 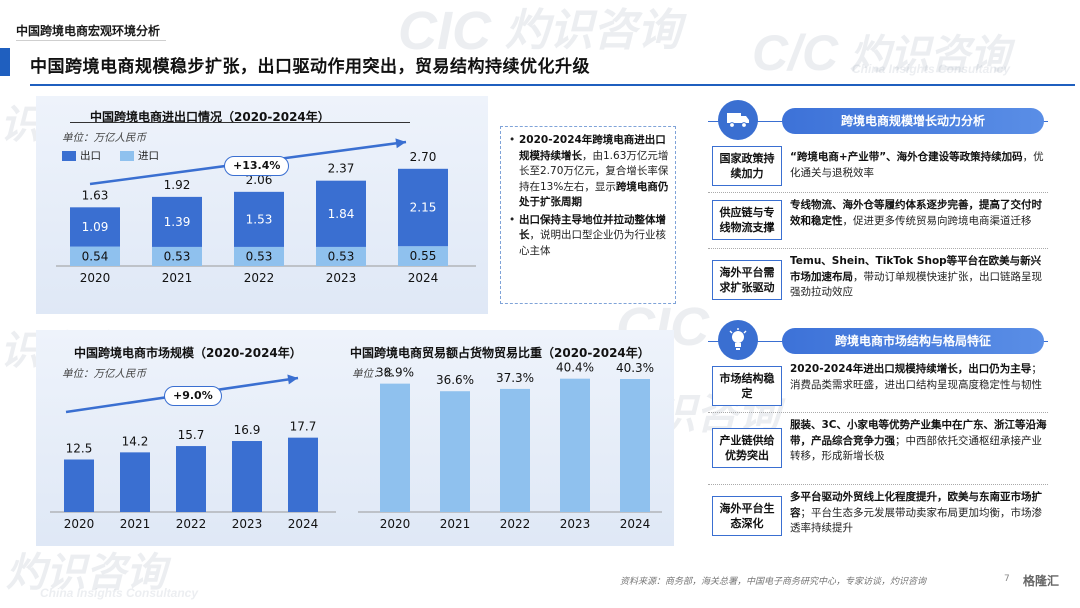 What do you see at coordinates (188, 353) in the screenshot?
I see `panel-market-size-title: 中国跨境电商市场规模（2020-2024年）` at bounding box center [188, 353].